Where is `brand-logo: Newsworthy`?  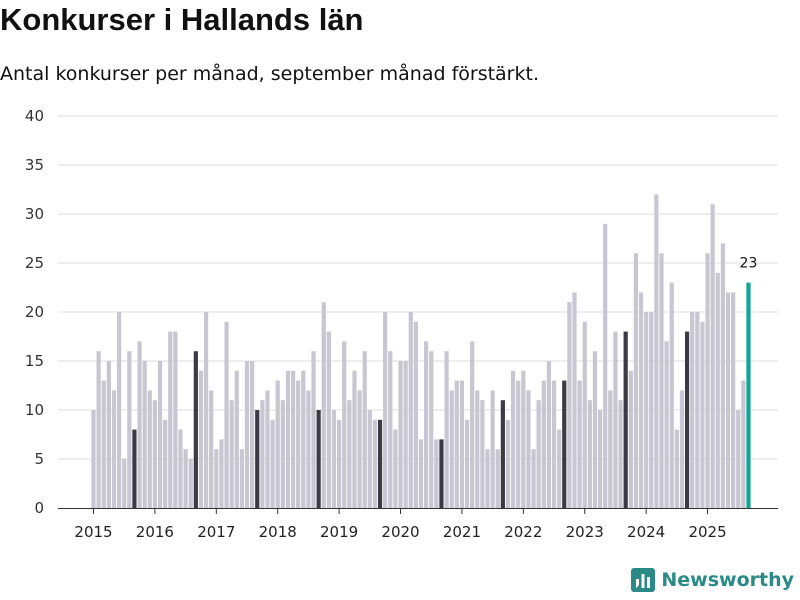 brand-logo: Newsworthy is located at coordinates (712, 580).